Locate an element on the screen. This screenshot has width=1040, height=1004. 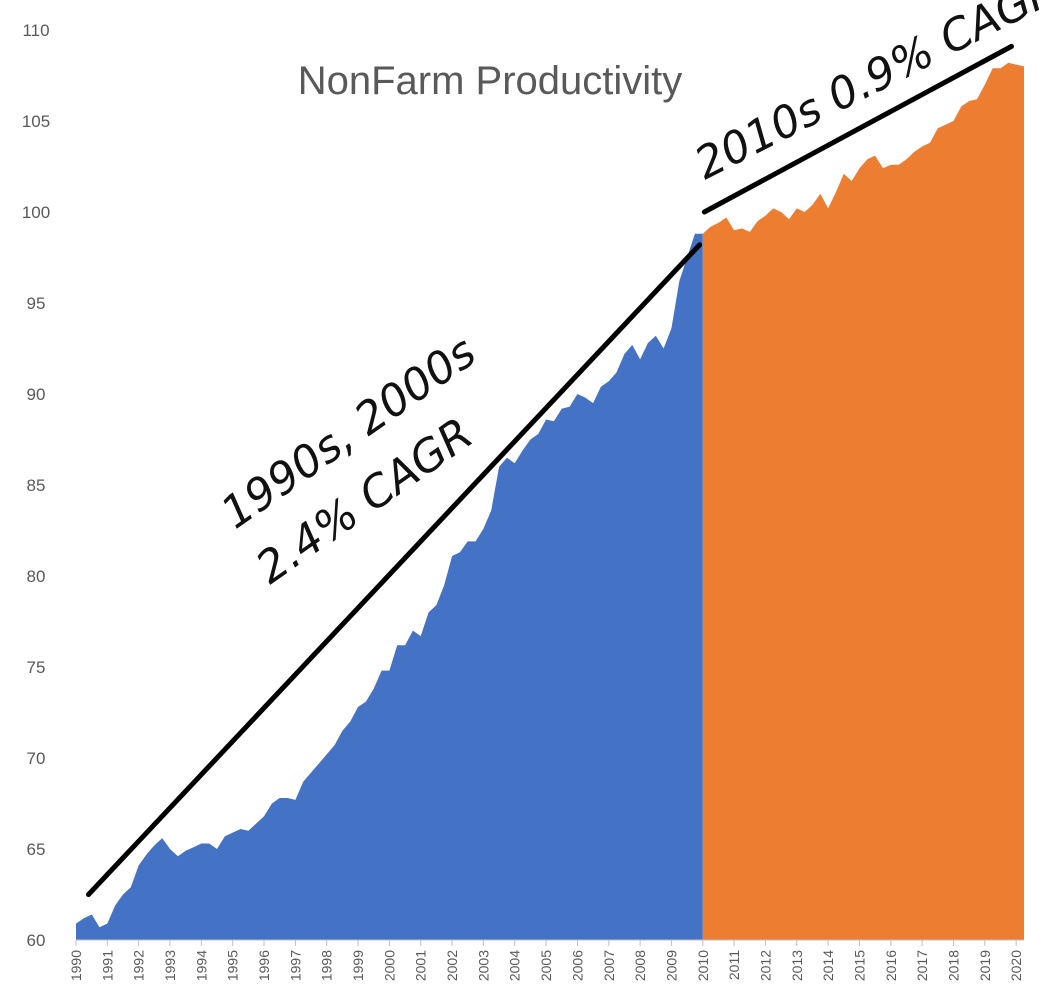
chart-title: NonFarm Productivity is located at coordinates (490, 81).